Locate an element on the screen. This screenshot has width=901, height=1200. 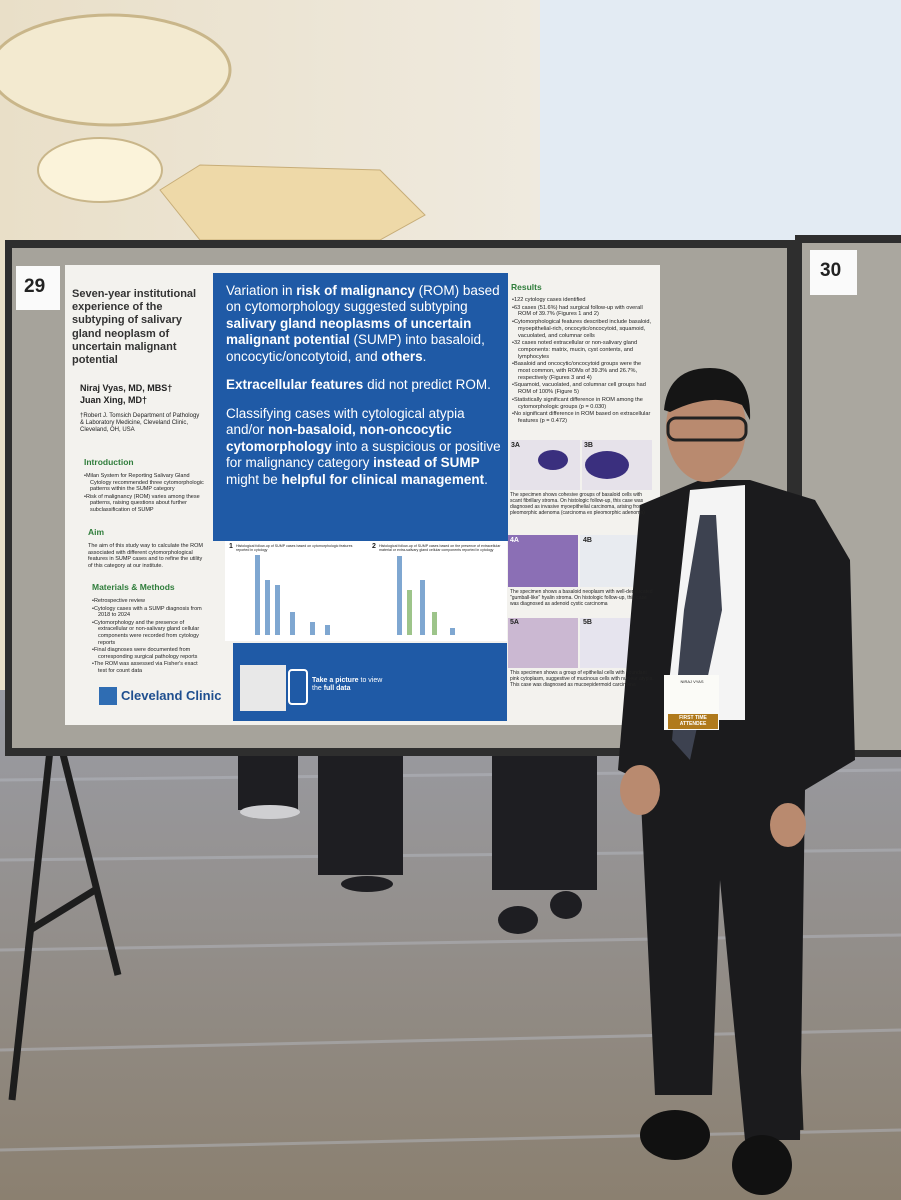
author: Juan Xing, MD† is located at coordinates (114, 400).